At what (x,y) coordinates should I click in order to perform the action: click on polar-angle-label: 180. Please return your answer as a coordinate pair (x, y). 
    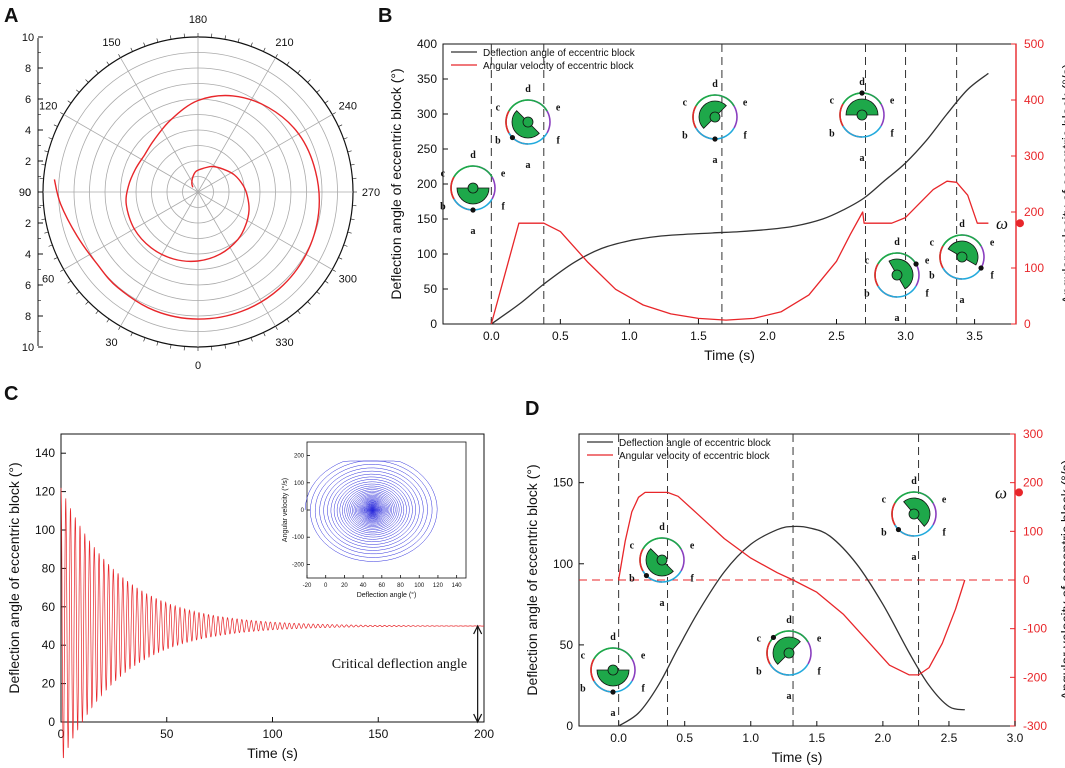
    Looking at the image, I should click on (198, 20).